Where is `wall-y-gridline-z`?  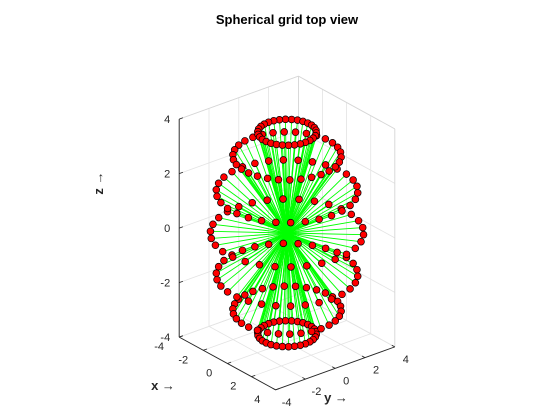 wall-y-gridline-z is located at coordinates (346, 320).